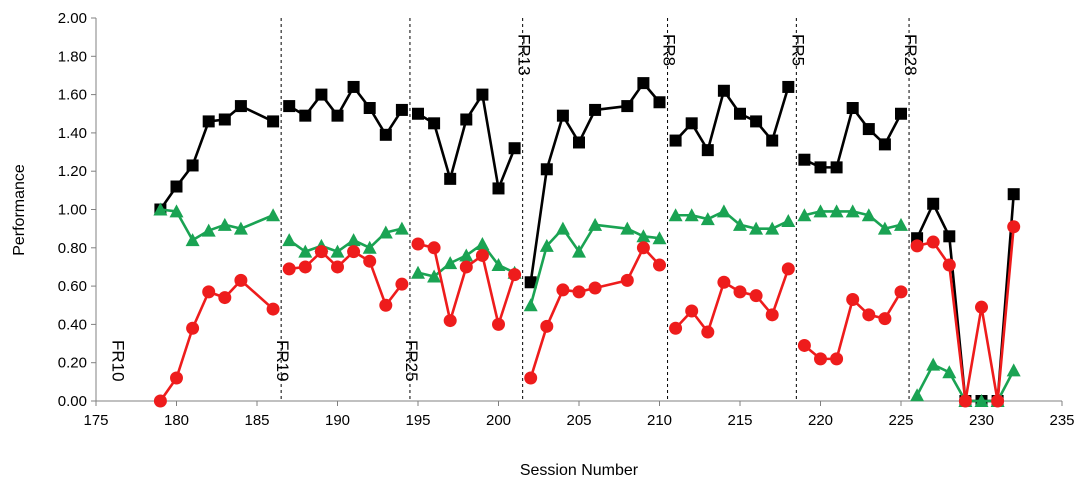 This screenshot has width=1085, height=486. What do you see at coordinates (176, 420) in the screenshot?
I see `x-tick-label: 180` at bounding box center [176, 420].